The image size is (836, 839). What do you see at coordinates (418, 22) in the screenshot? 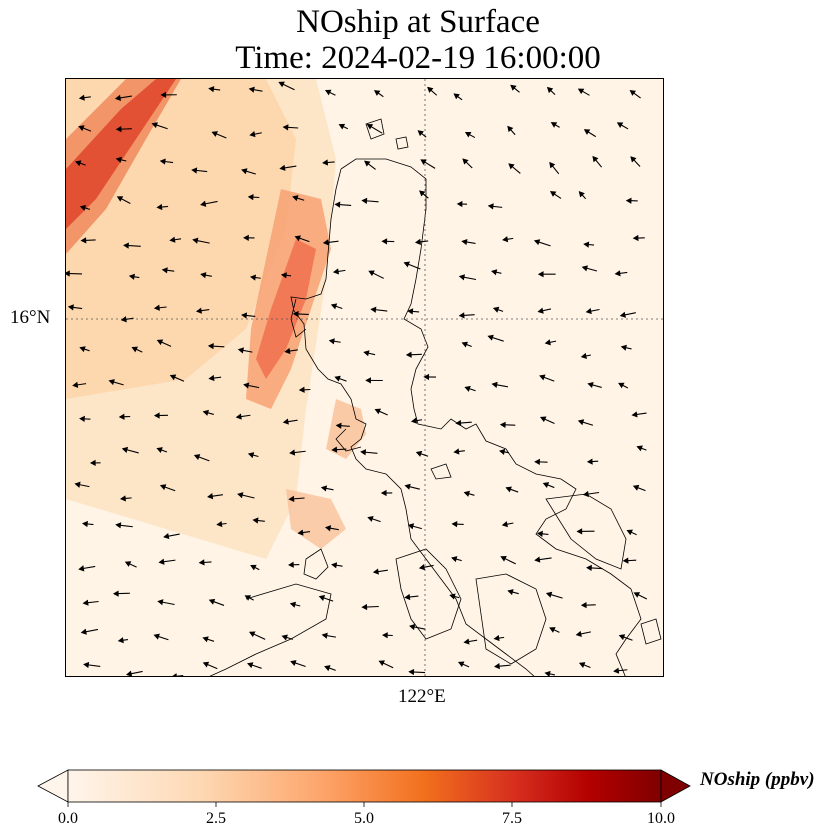
I see `map-title-line1: NOship at Surface` at bounding box center [418, 22].